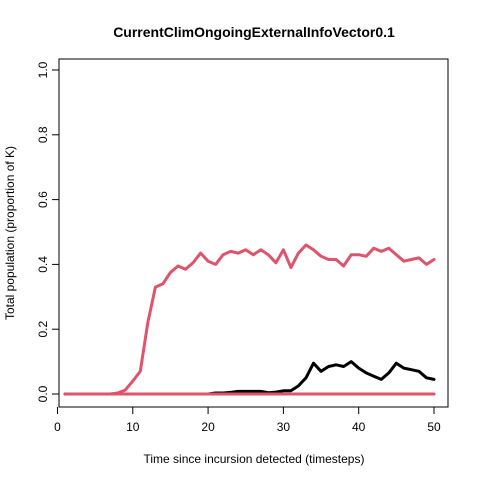 This screenshot has width=480, height=480. Describe the element at coordinates (47, 231) in the screenshot. I see `y-axis: 0.0 0.2 0.4 0.6 0.8 1.0` at that location.